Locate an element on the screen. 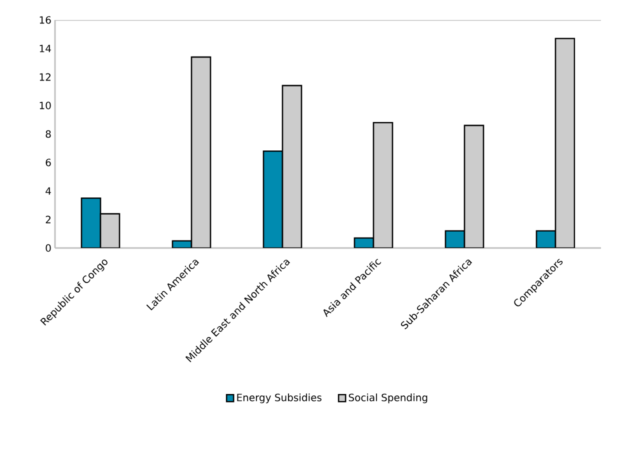 Image resolution: width=621 pixels, height=463 pixels. legend-label: Energy Subsidies is located at coordinates (279, 399).